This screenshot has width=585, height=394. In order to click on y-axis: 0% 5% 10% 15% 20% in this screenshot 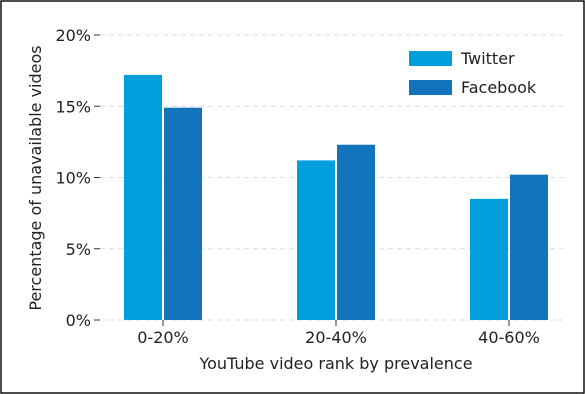, I will do `click(77, 178)`.